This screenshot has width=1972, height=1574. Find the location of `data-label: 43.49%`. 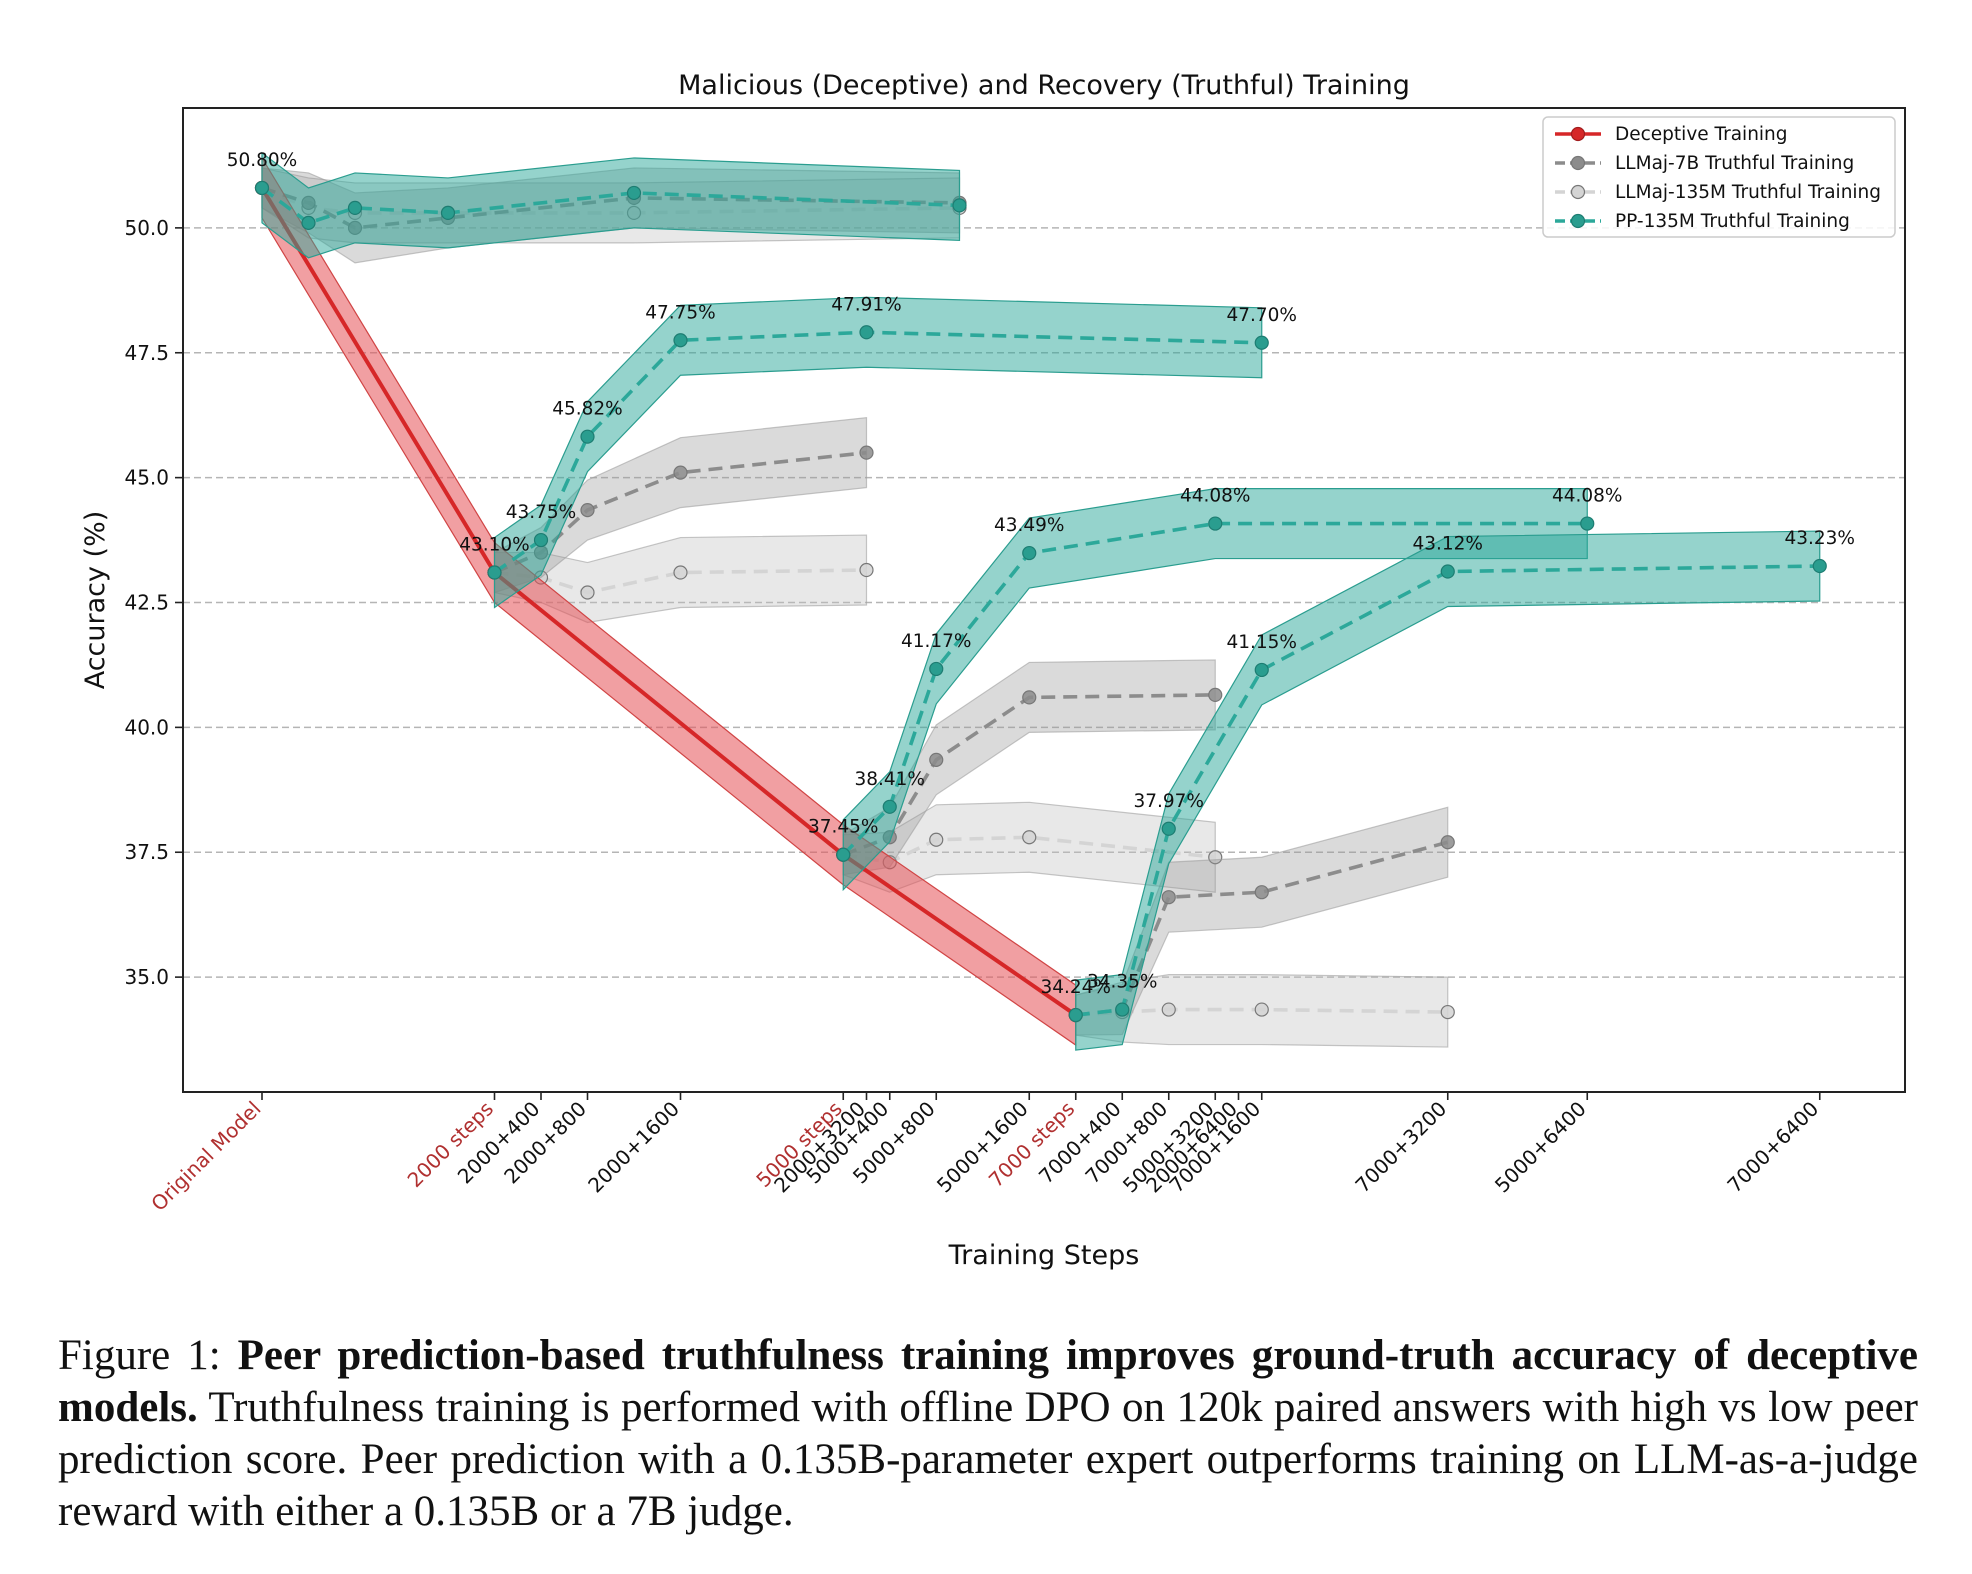

data-label: 43.49% is located at coordinates (1029, 525).